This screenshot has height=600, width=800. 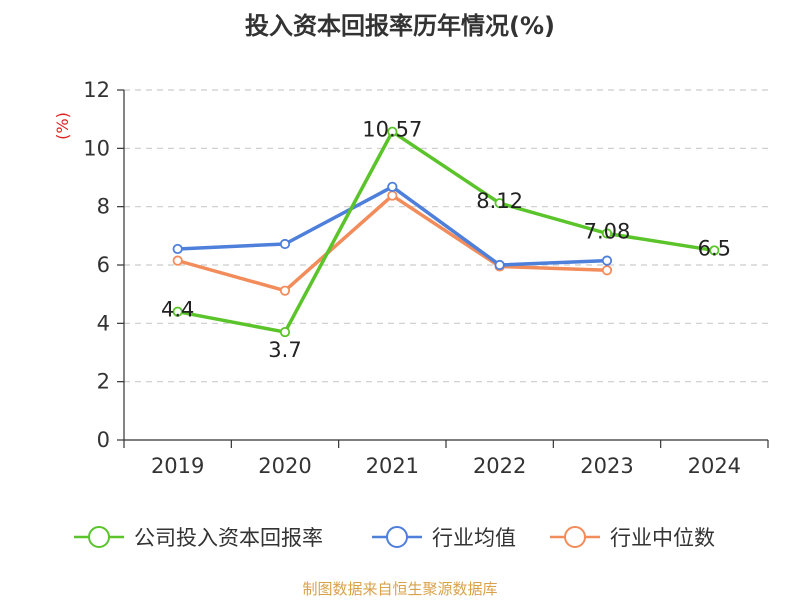 I want to click on chart-title: 投入资本回报率历年情况(%), so click(x=400, y=26).